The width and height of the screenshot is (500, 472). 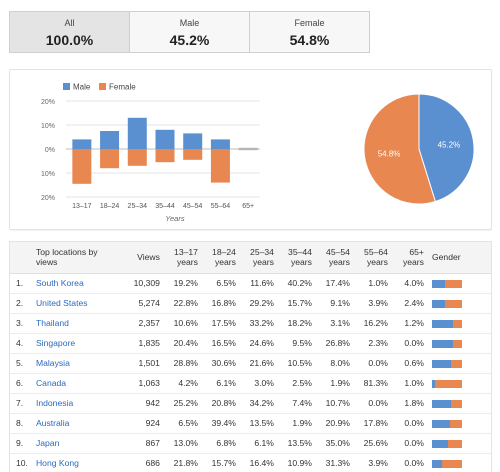 I want to click on cell-e: 35.0%, so click(x=334, y=443).